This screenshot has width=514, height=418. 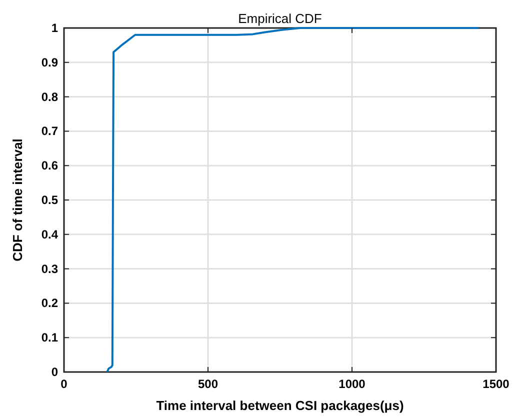 I want to click on x-axis-title: Time interval between CSI packages(μs), so click(x=280, y=405).